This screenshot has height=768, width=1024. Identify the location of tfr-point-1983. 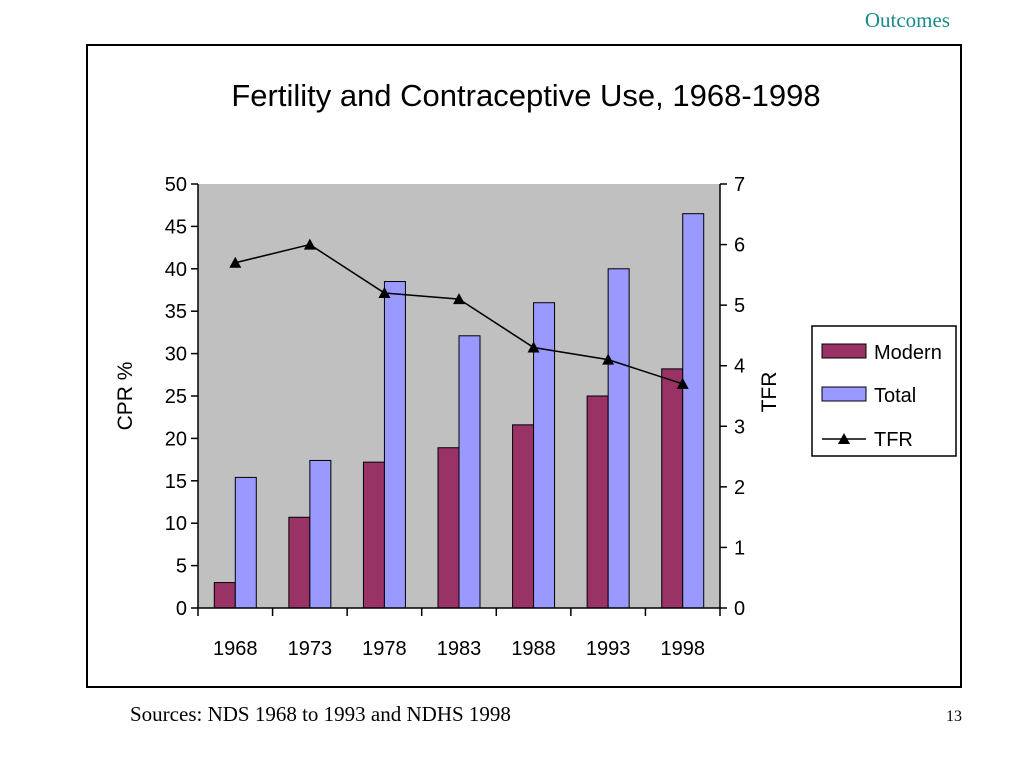
(459, 299).